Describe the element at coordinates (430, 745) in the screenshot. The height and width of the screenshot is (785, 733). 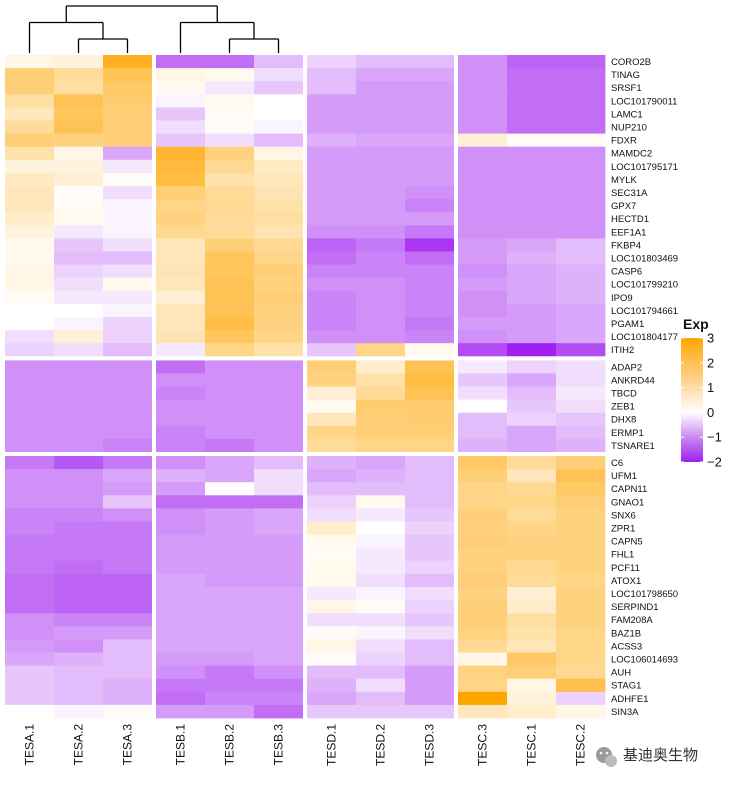
I see `sample-label: TESD.3` at that location.